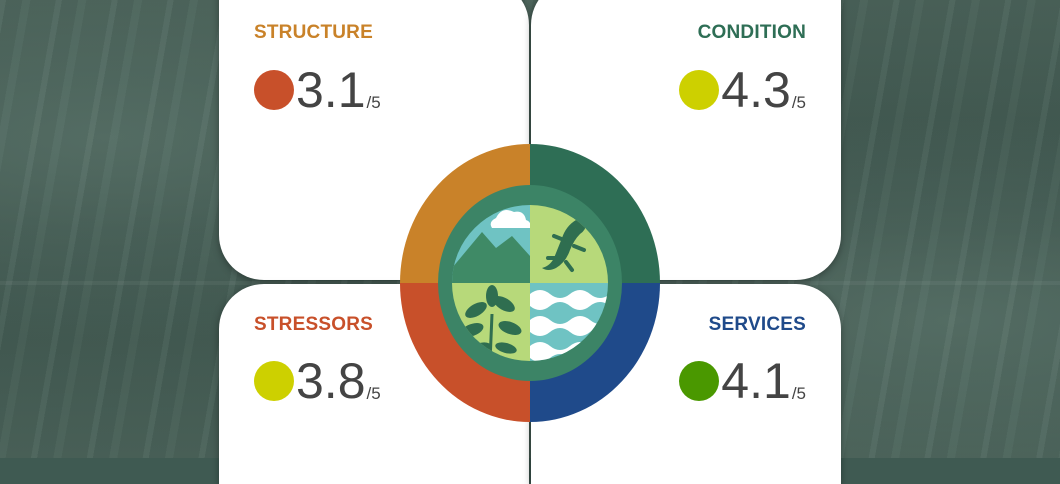 The width and height of the screenshot is (1060, 484). Describe the element at coordinates (331, 90) in the screenshot. I see `structure-score-value: 3.1` at that location.